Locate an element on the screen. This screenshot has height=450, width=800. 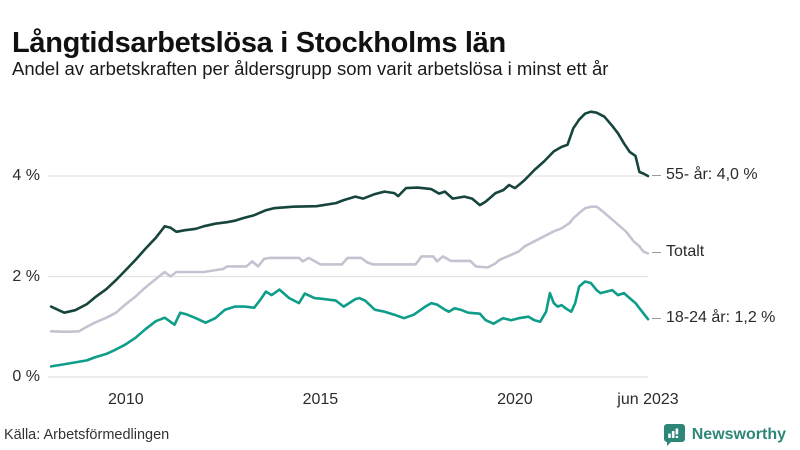
series-label-totalt: Totalt is located at coordinates (676, 252).